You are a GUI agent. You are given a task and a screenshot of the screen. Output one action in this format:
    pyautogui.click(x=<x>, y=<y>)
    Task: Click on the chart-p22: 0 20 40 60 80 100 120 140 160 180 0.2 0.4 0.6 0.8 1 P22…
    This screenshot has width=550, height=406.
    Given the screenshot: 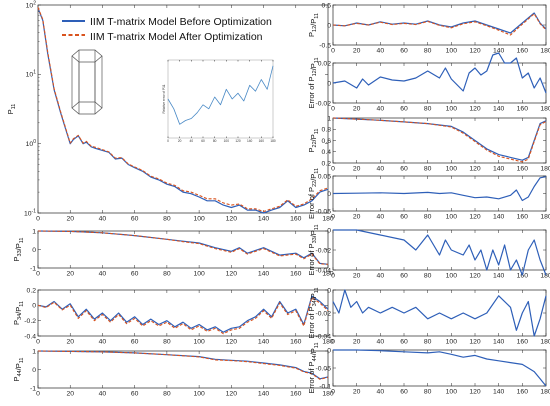 What is the action you would take?
    pyautogui.click(x=428, y=143)
    